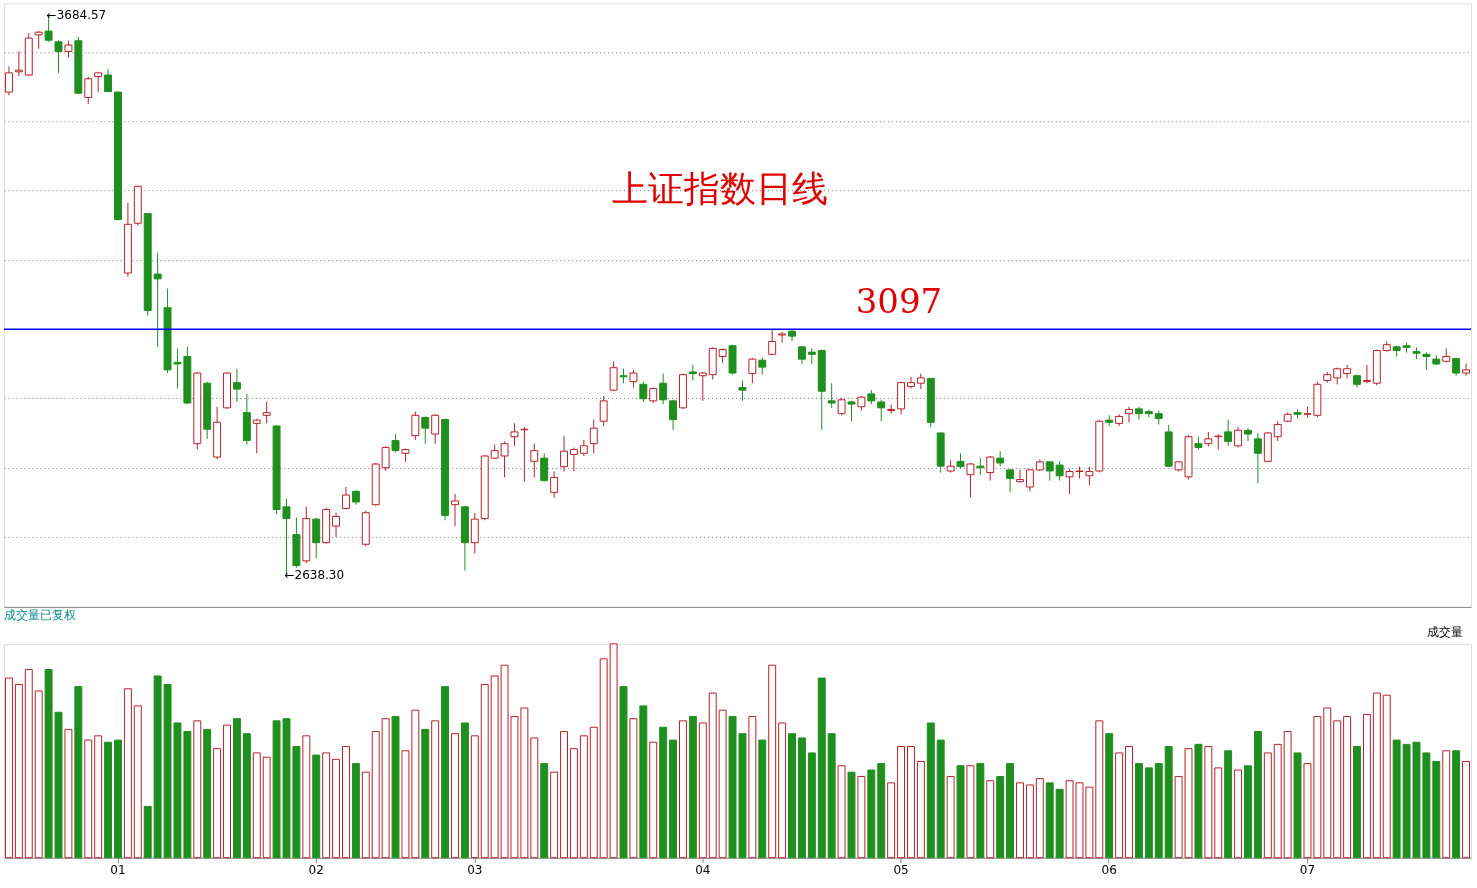  Describe the element at coordinates (314, 574) in the screenshot. I see `annotation: ←2638.30` at that location.